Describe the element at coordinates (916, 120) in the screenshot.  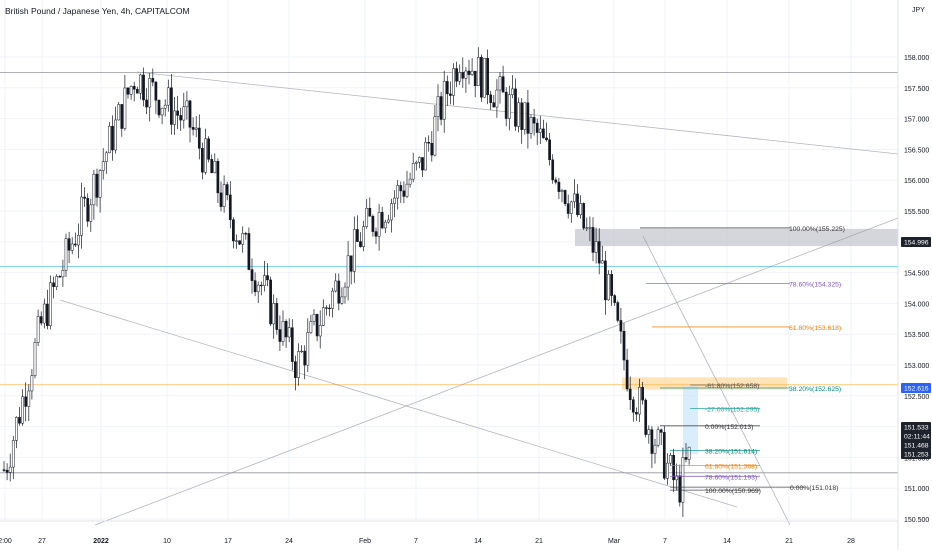
I see `price-tick-label: 157.000` at that location.